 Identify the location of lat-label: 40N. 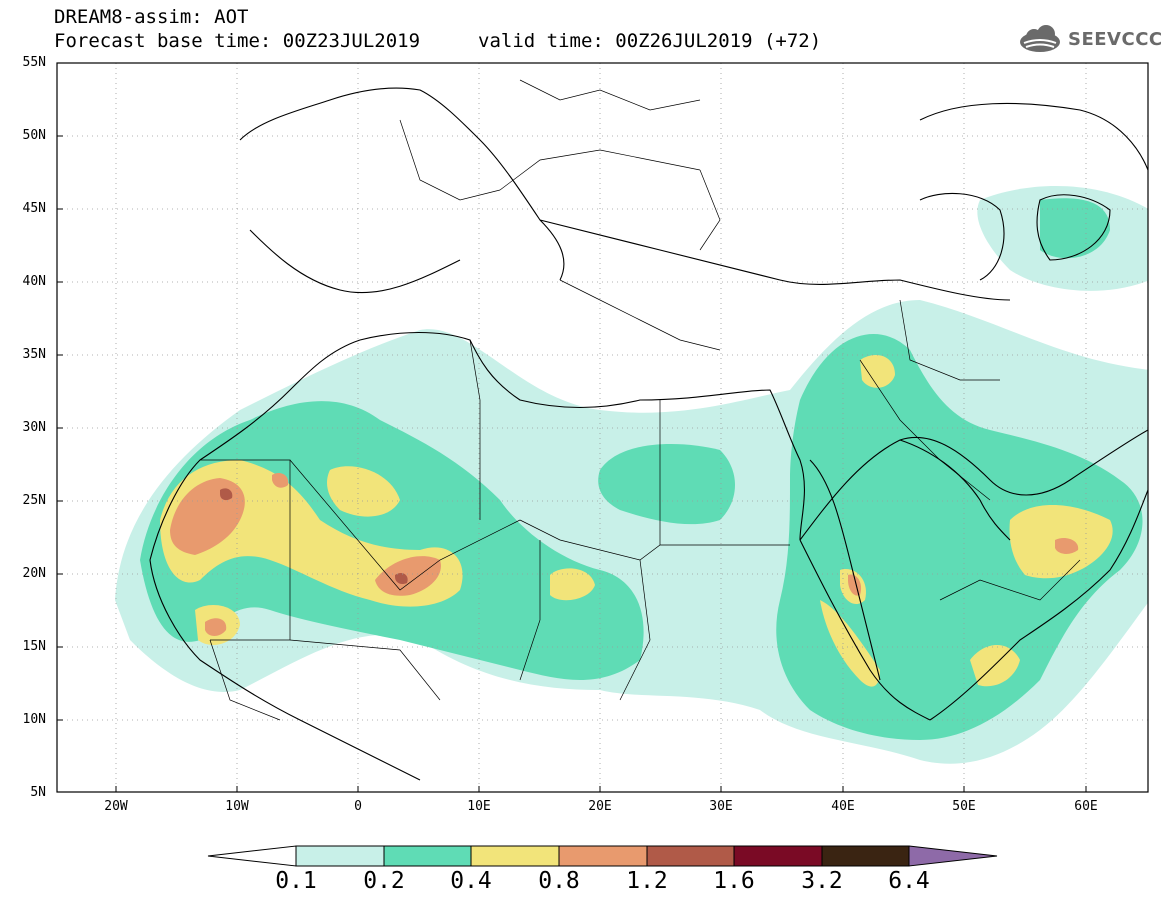
(34, 281).